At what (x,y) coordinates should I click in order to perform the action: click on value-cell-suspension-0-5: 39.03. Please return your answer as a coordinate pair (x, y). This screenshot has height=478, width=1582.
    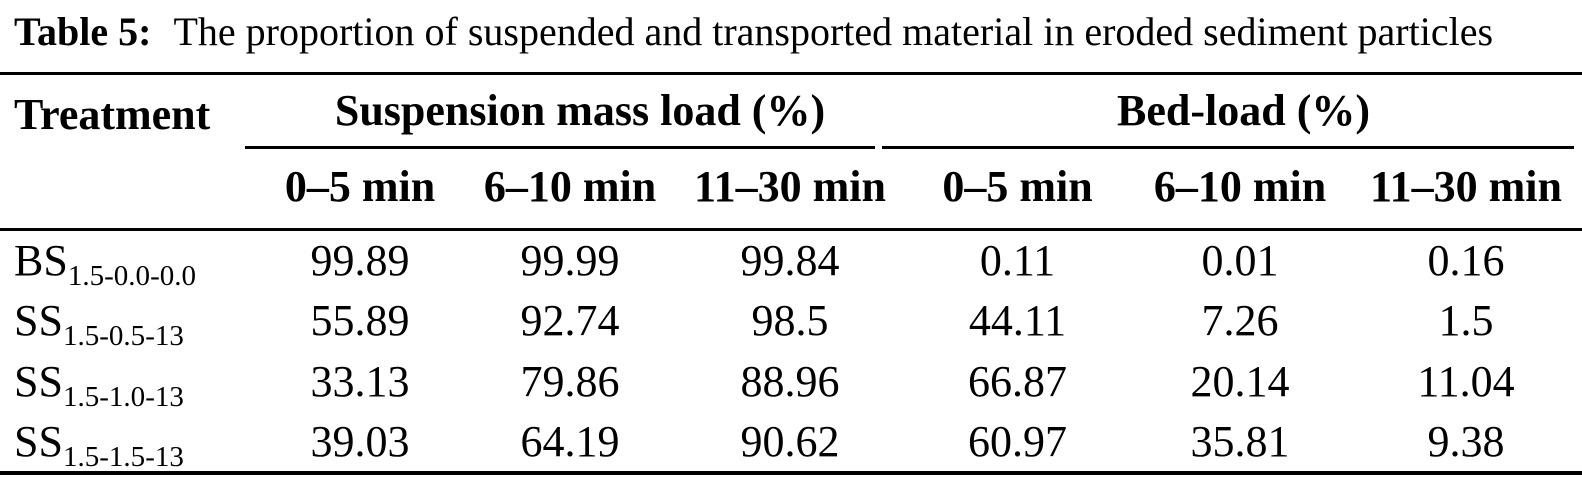
    Looking at the image, I should click on (360, 443).